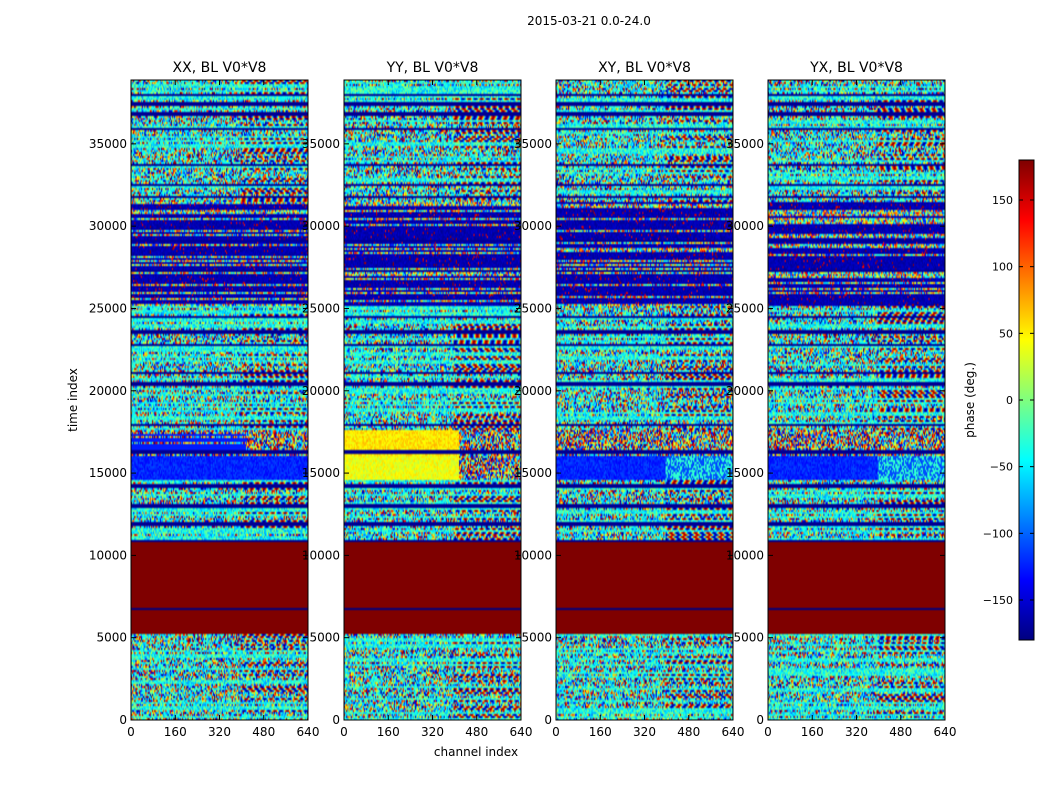  I want to click on colorbar-tick-label: 50, so click(1006, 333).